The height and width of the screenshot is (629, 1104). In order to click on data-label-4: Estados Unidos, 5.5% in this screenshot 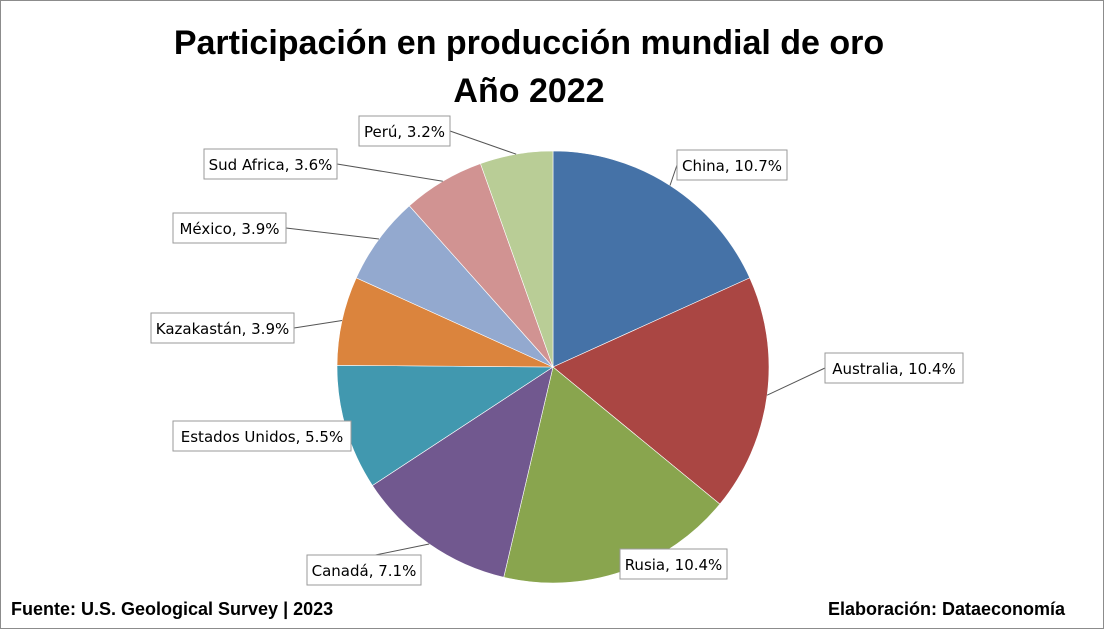, I will do `click(262, 437)`.